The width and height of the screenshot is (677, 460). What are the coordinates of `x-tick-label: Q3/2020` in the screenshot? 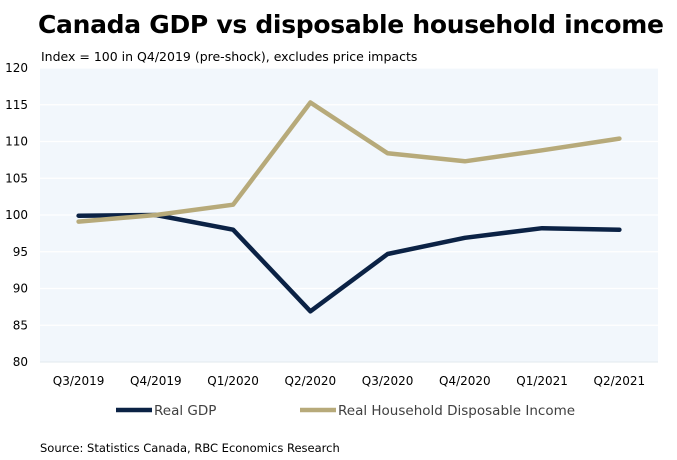 It's located at (388, 381).